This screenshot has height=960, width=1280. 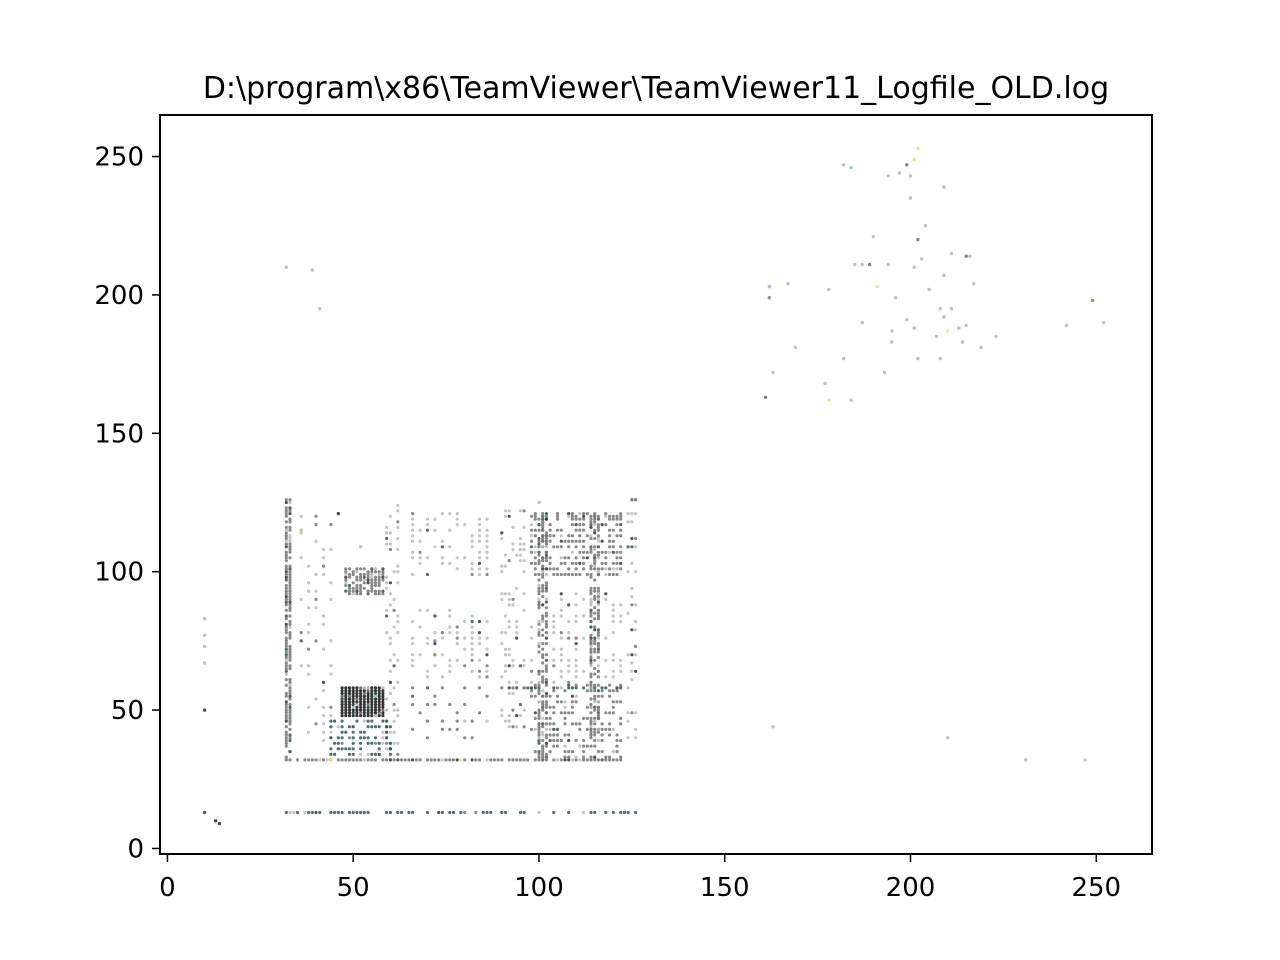 What do you see at coordinates (640, 878) in the screenshot?
I see `x-axis: 0 50 100 150 200 250` at bounding box center [640, 878].